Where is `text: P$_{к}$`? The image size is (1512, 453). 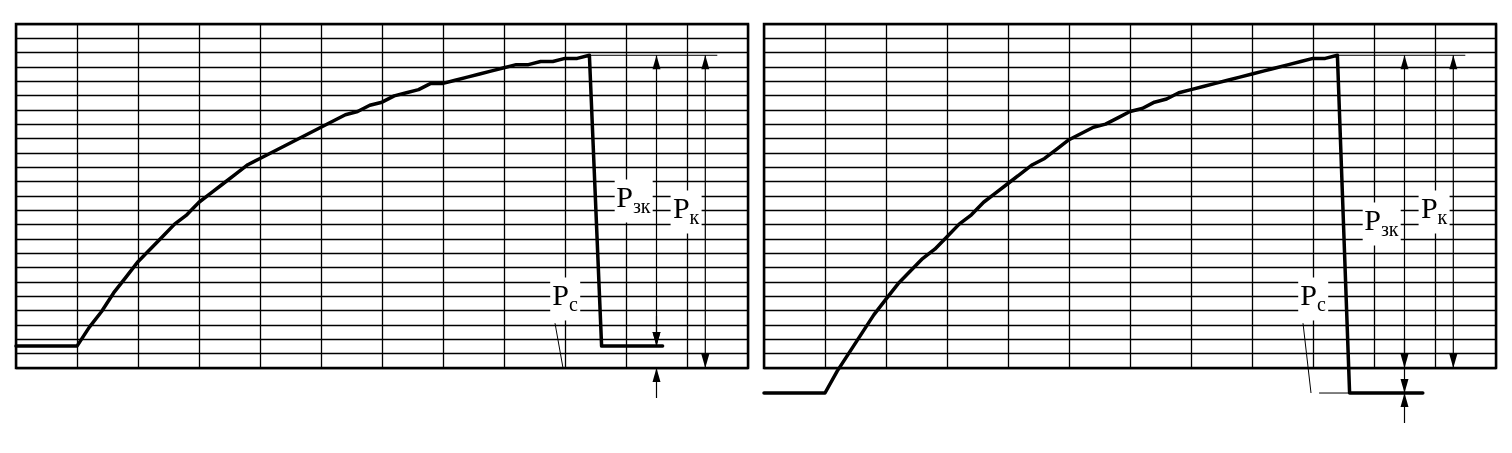 text: P$_{к}$ is located at coordinates (686, 212).